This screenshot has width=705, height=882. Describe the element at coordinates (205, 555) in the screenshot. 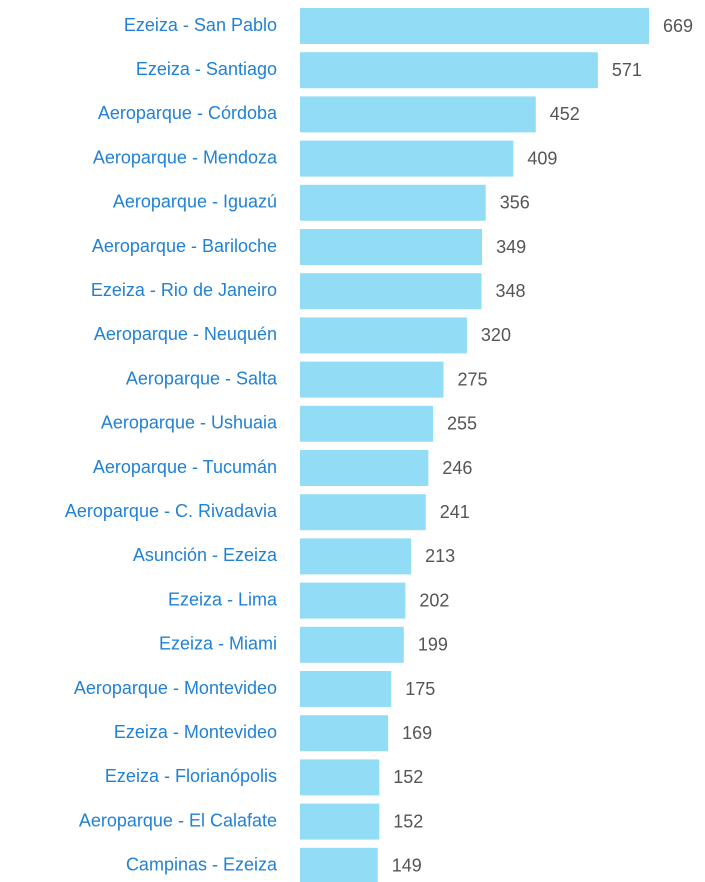

I see `category-label: Asunción - Ezeiza` at that location.